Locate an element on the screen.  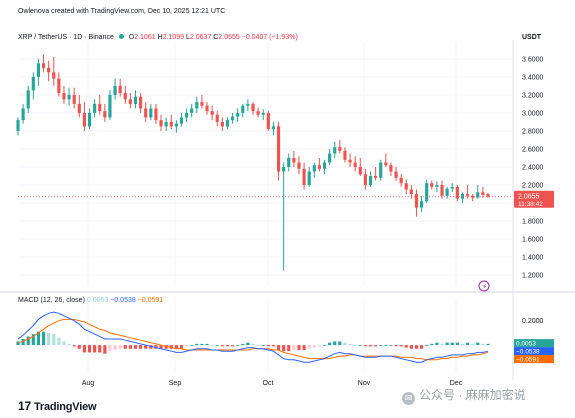
last-price-tag is located at coordinates (534, 199).